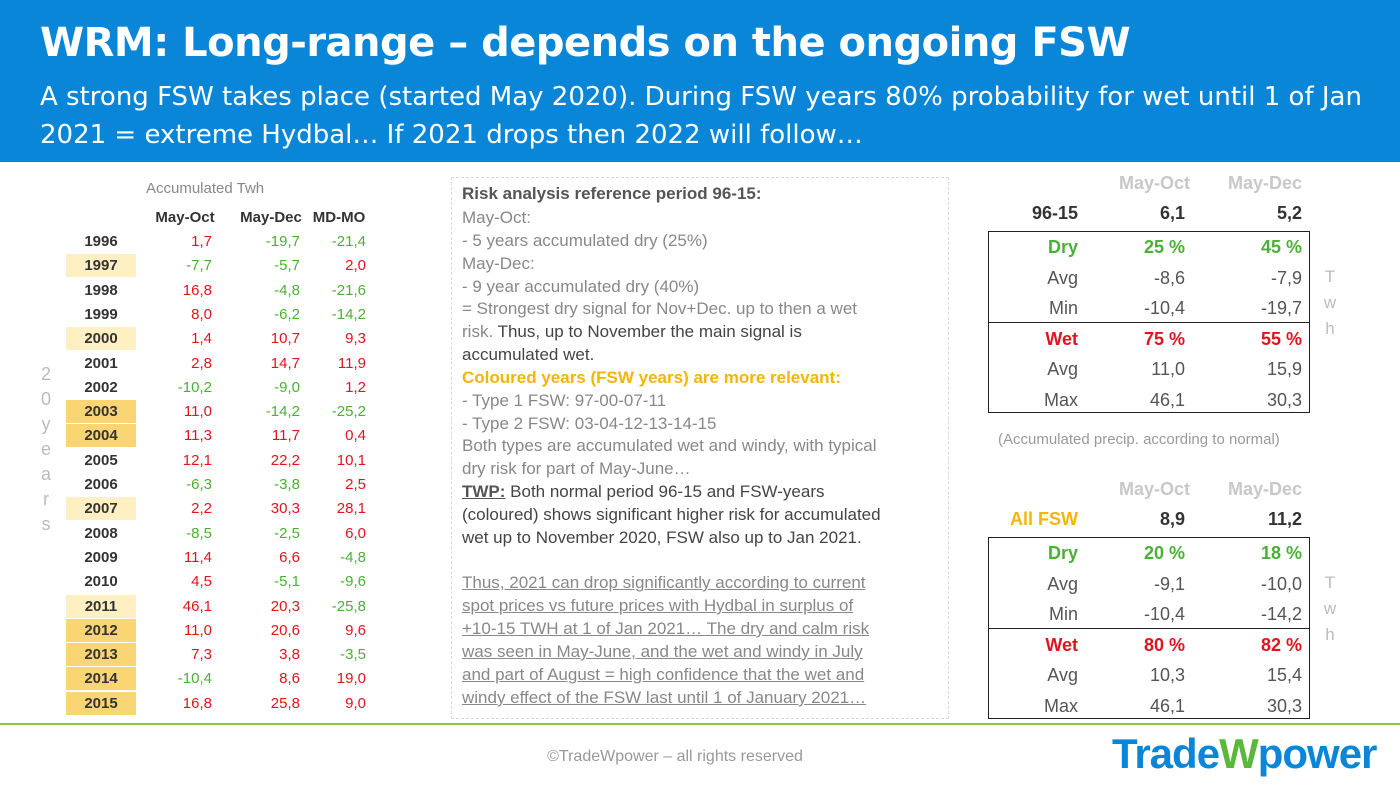  Describe the element at coordinates (219, 703) in the screenshot. I see `table-row: 2015 16,8 25,8 9,0` at that location.